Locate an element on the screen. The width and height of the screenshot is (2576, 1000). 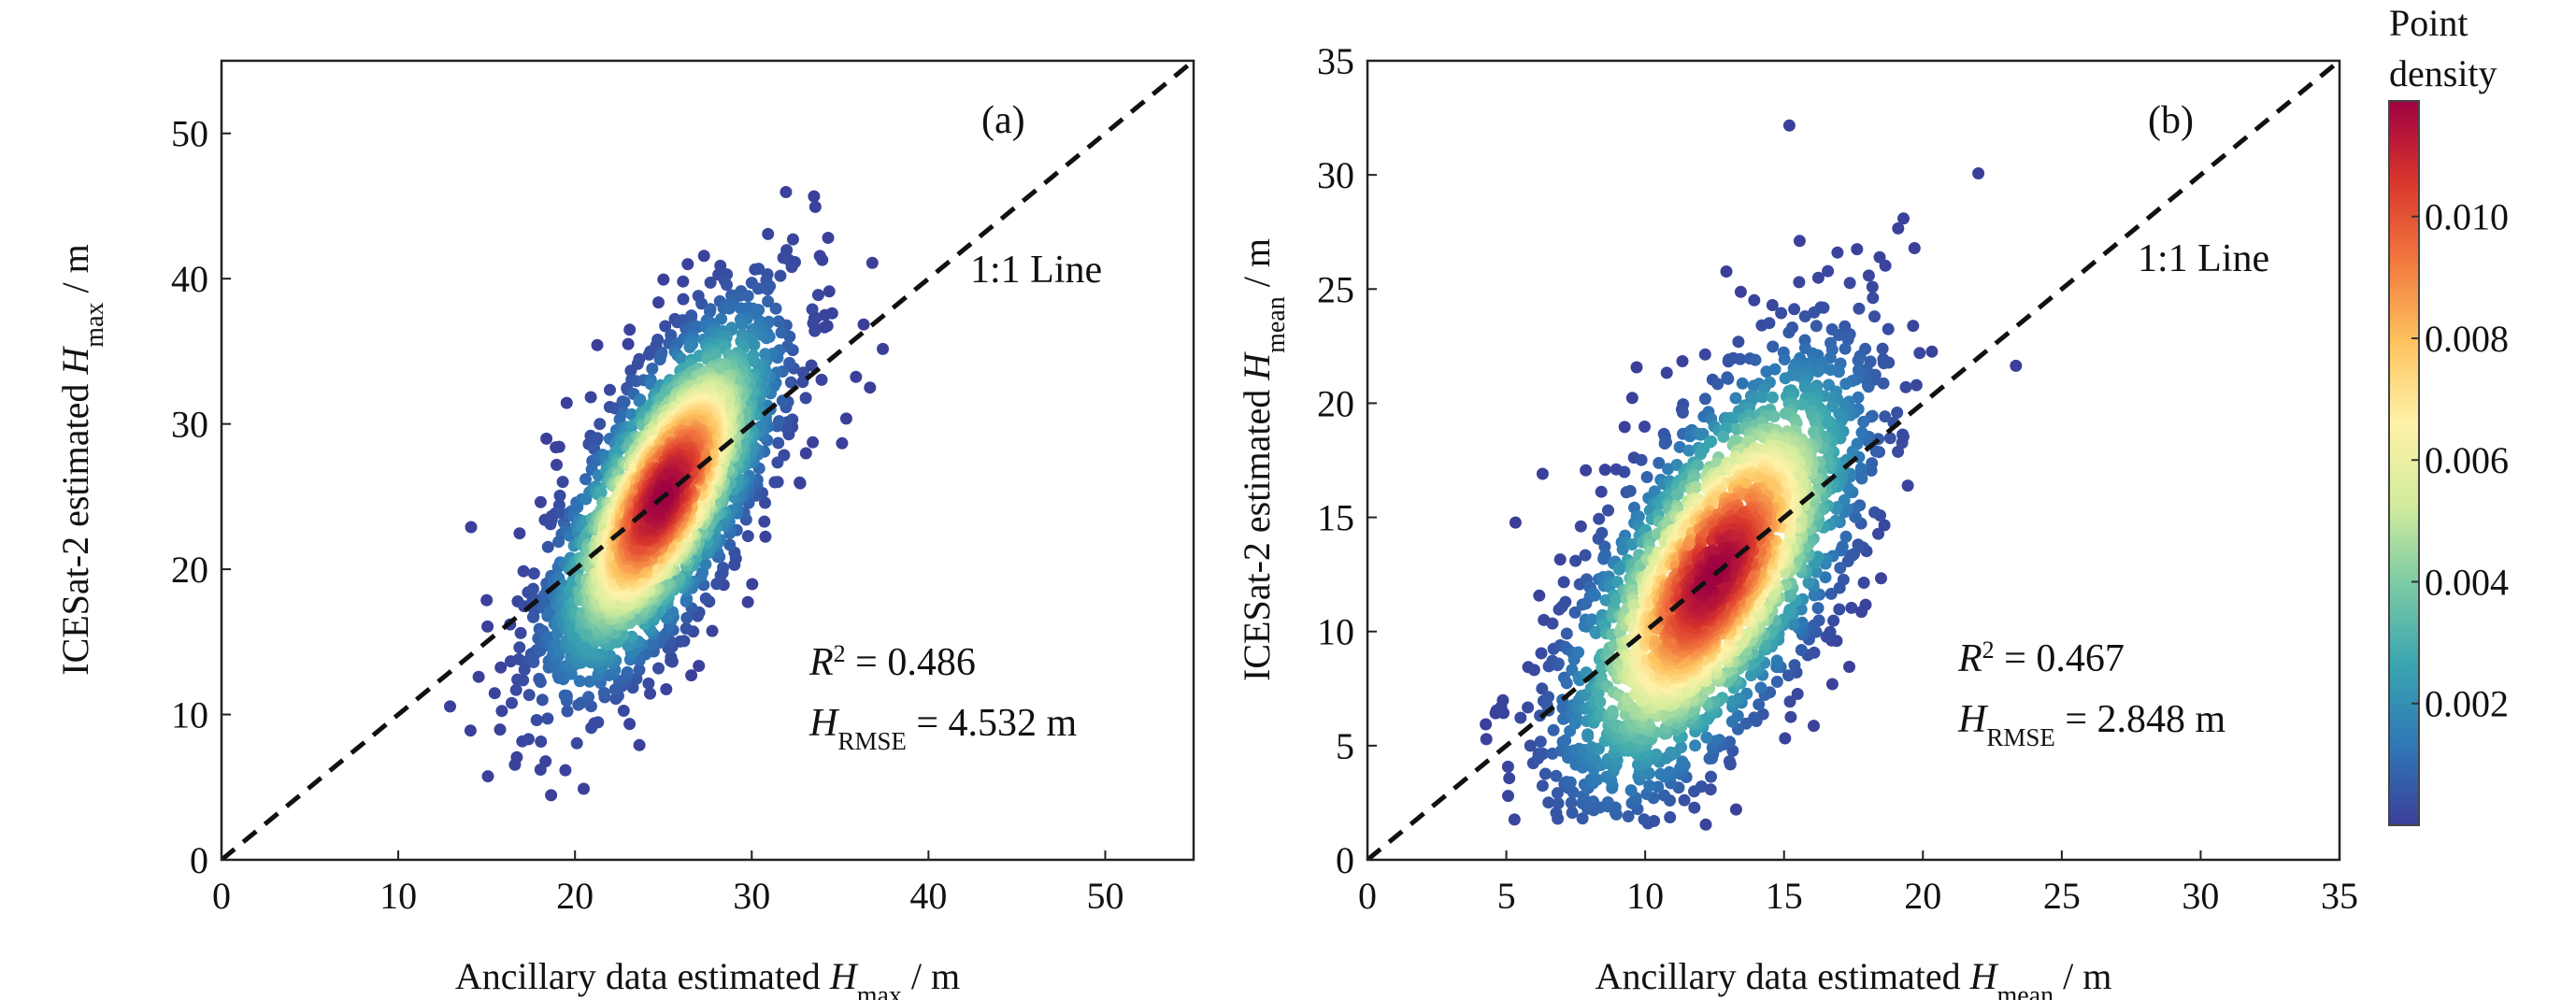
y-tick-label: 0 is located at coordinates (199, 860).